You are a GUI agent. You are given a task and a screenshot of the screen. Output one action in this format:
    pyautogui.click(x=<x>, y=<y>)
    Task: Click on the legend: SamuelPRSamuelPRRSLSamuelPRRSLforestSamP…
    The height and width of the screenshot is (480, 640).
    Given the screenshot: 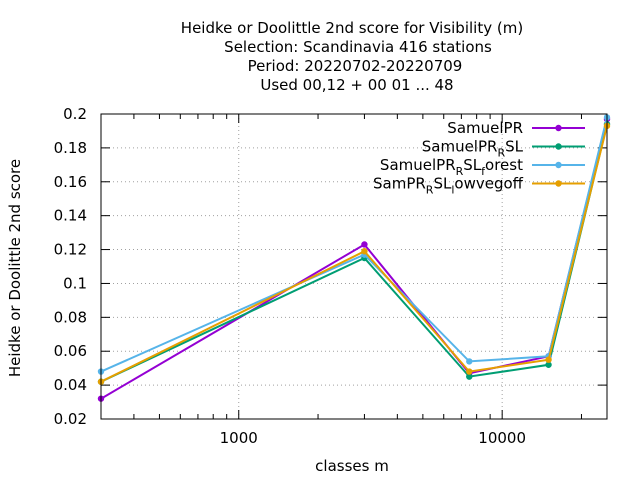 What is the action you would take?
    pyautogui.click(x=479, y=158)
    